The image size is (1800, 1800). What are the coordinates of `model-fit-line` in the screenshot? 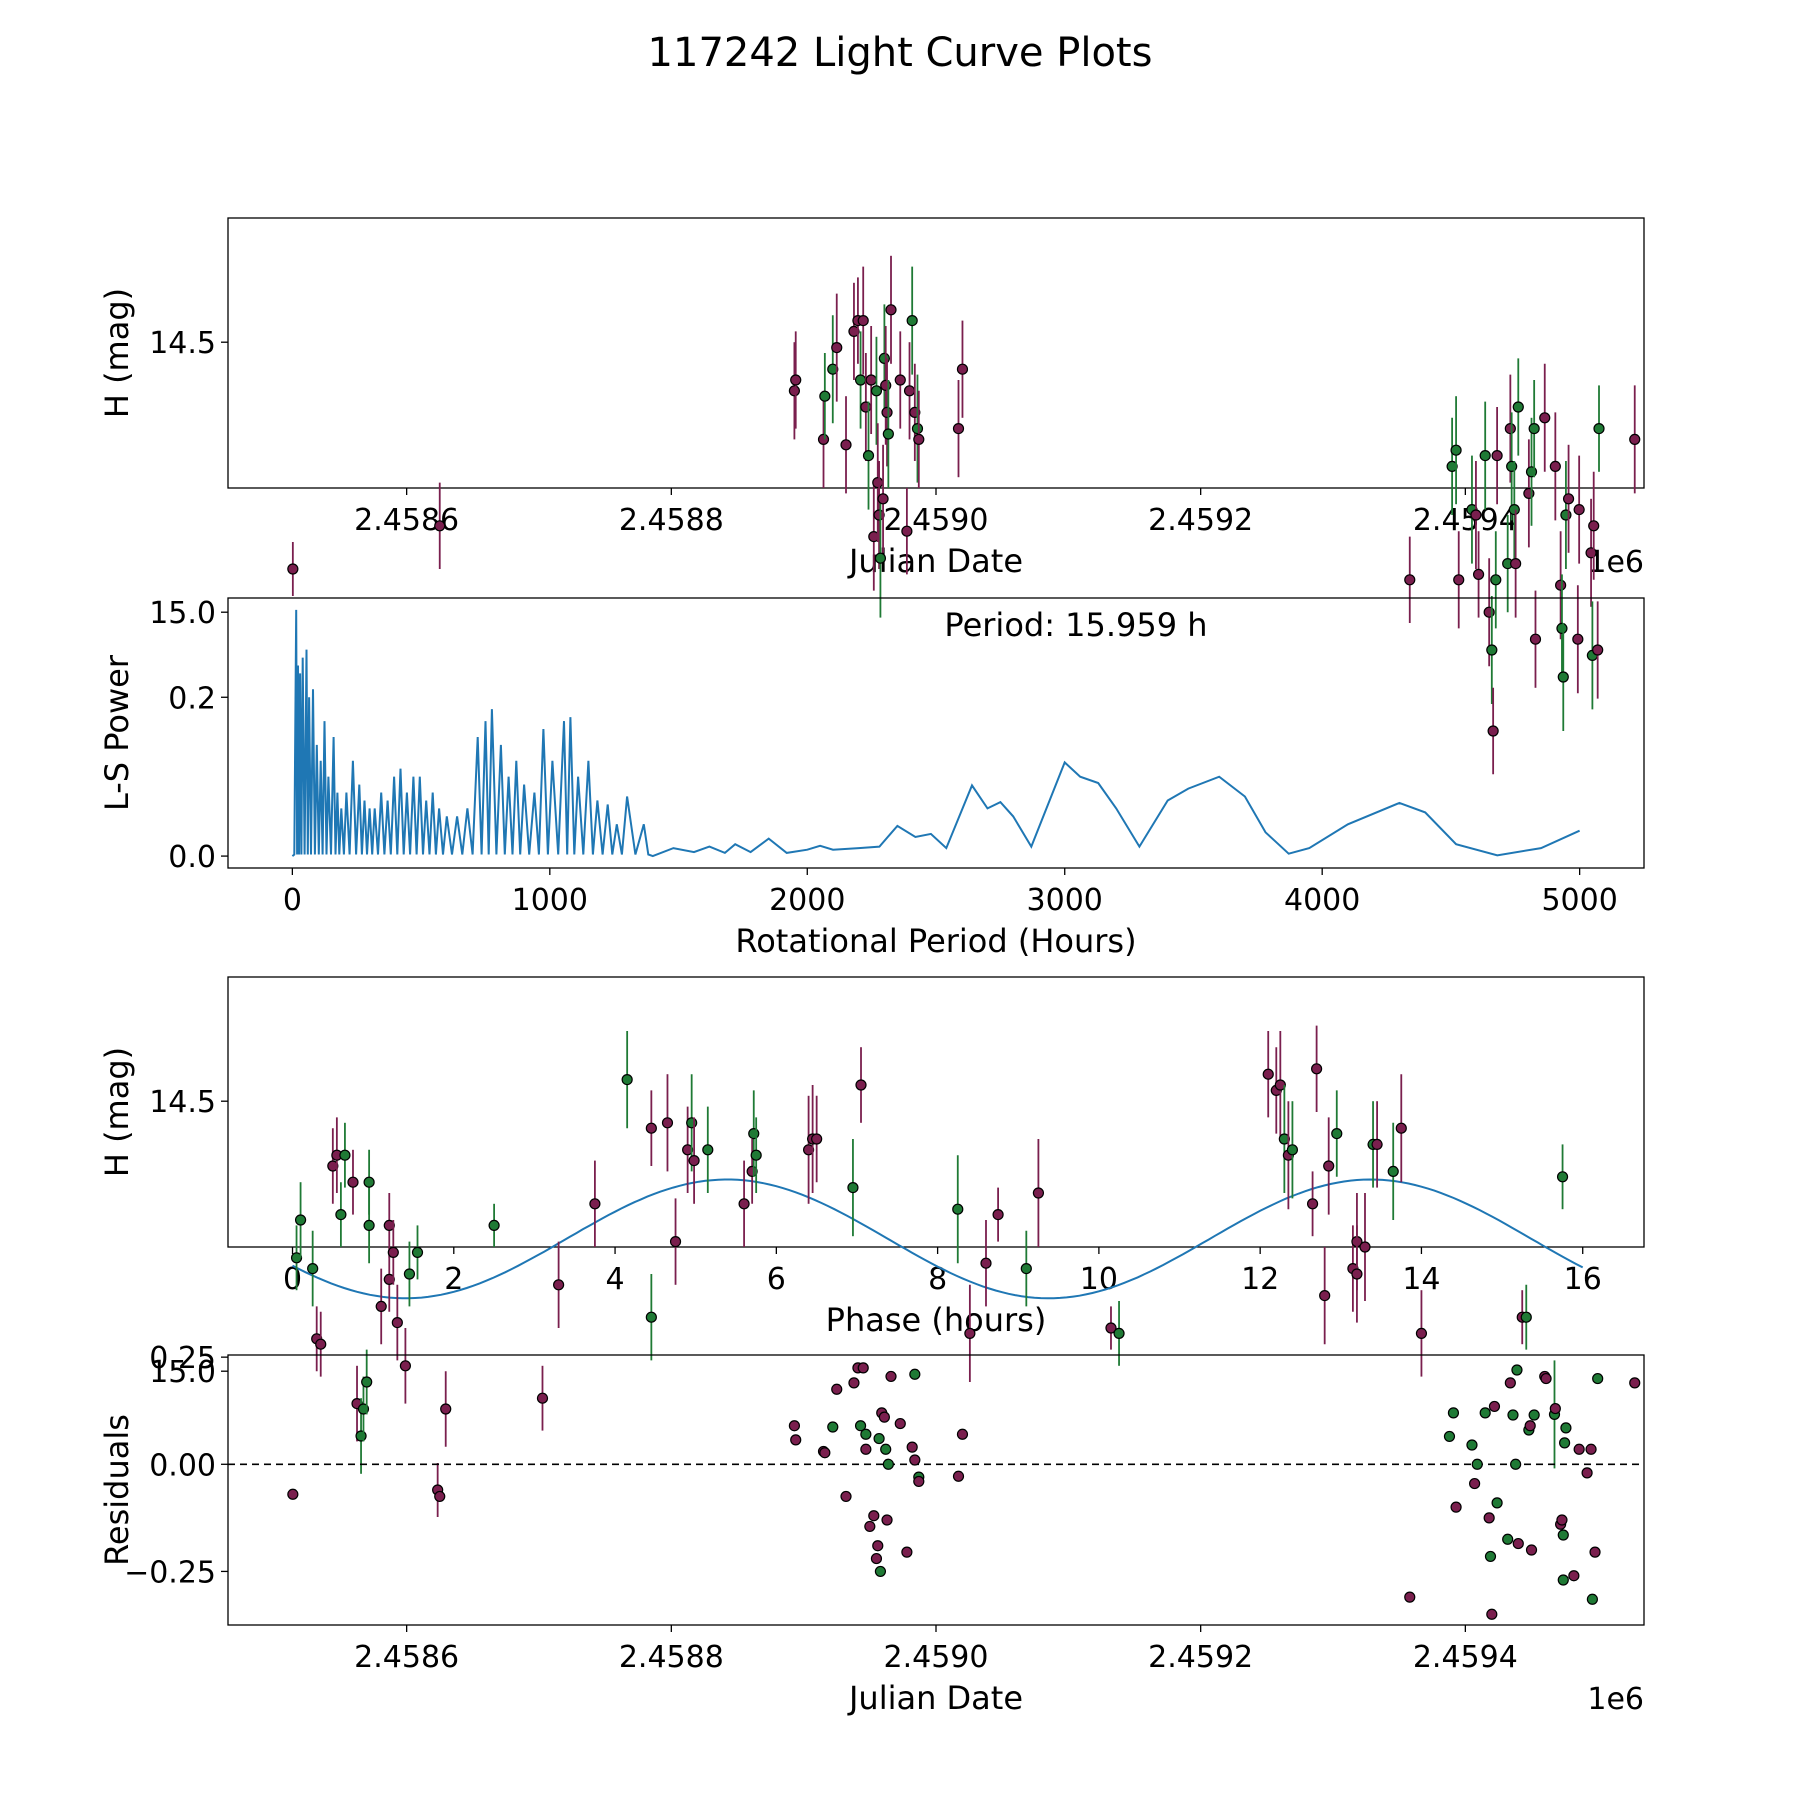 It's located at (938, 1239).